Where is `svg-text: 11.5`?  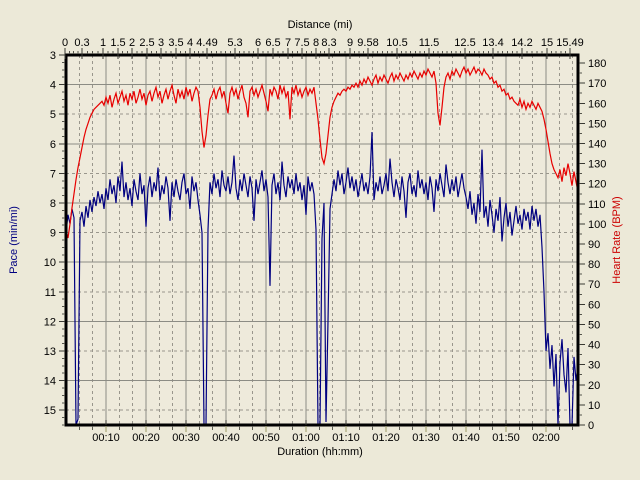
svg-text: 11.5 is located at coordinates (429, 43).